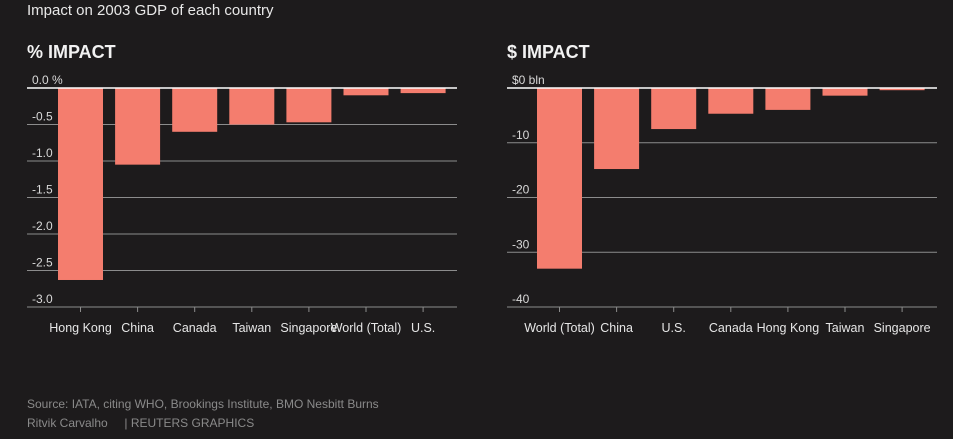  Describe the element at coordinates (251, 328) in the screenshot. I see `pct-category-label: Taiwan` at that location.